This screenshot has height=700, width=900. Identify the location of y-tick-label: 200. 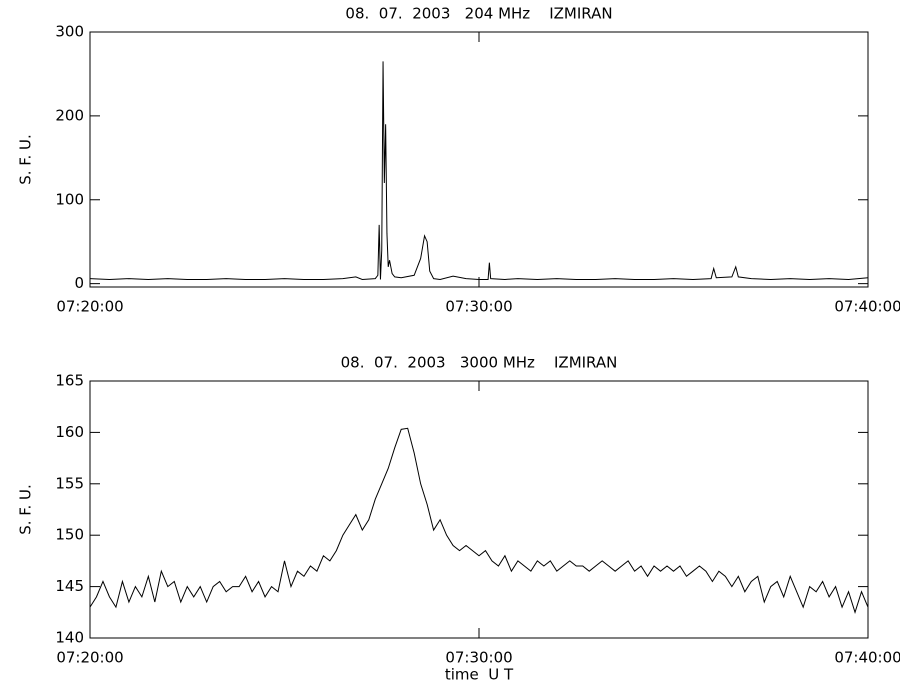
(69, 115).